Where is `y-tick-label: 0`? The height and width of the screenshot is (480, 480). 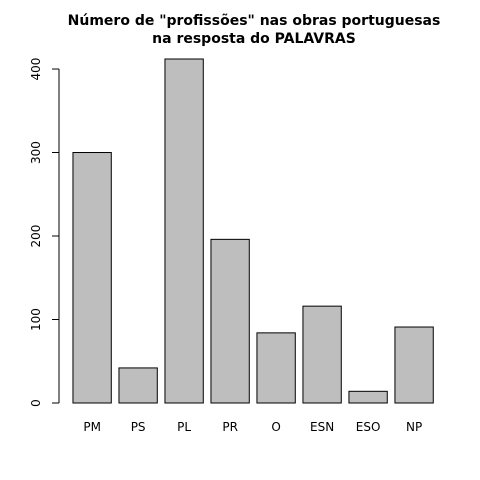 y-tick-label: 0 is located at coordinates (36, 403).